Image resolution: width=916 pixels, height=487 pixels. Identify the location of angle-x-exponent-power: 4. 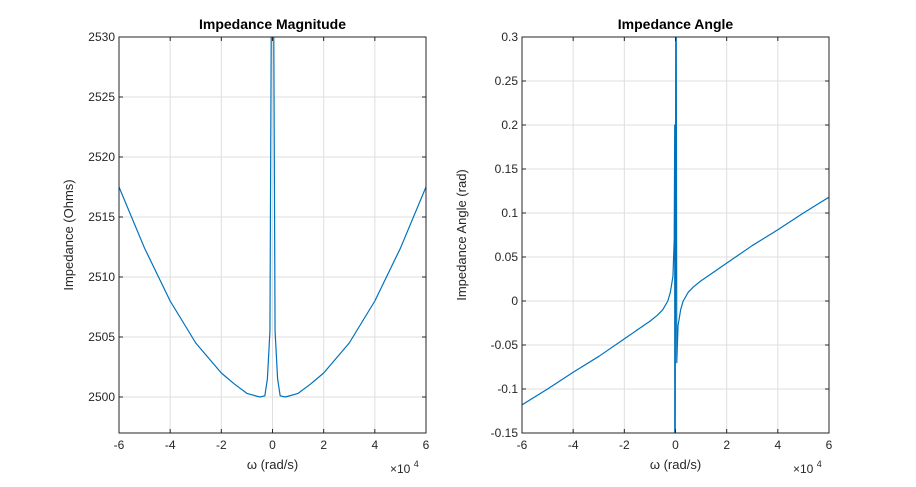
(819, 464).